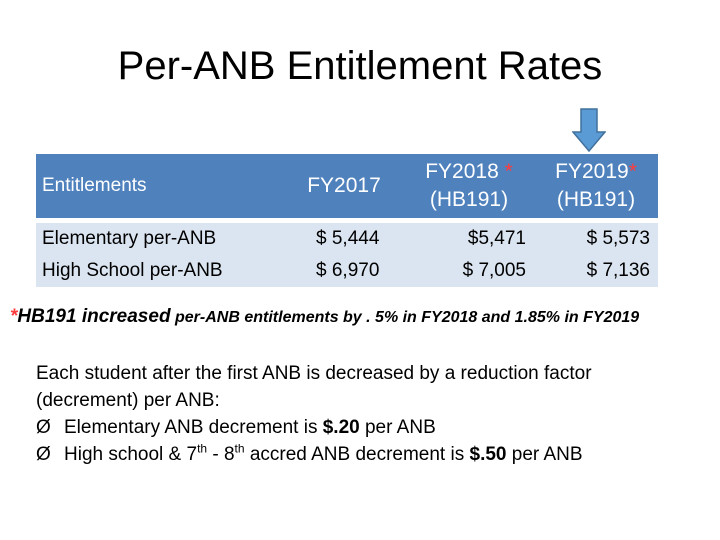 The height and width of the screenshot is (540, 720). I want to click on header-fy2019: FY2019* (HB191), so click(596, 186).